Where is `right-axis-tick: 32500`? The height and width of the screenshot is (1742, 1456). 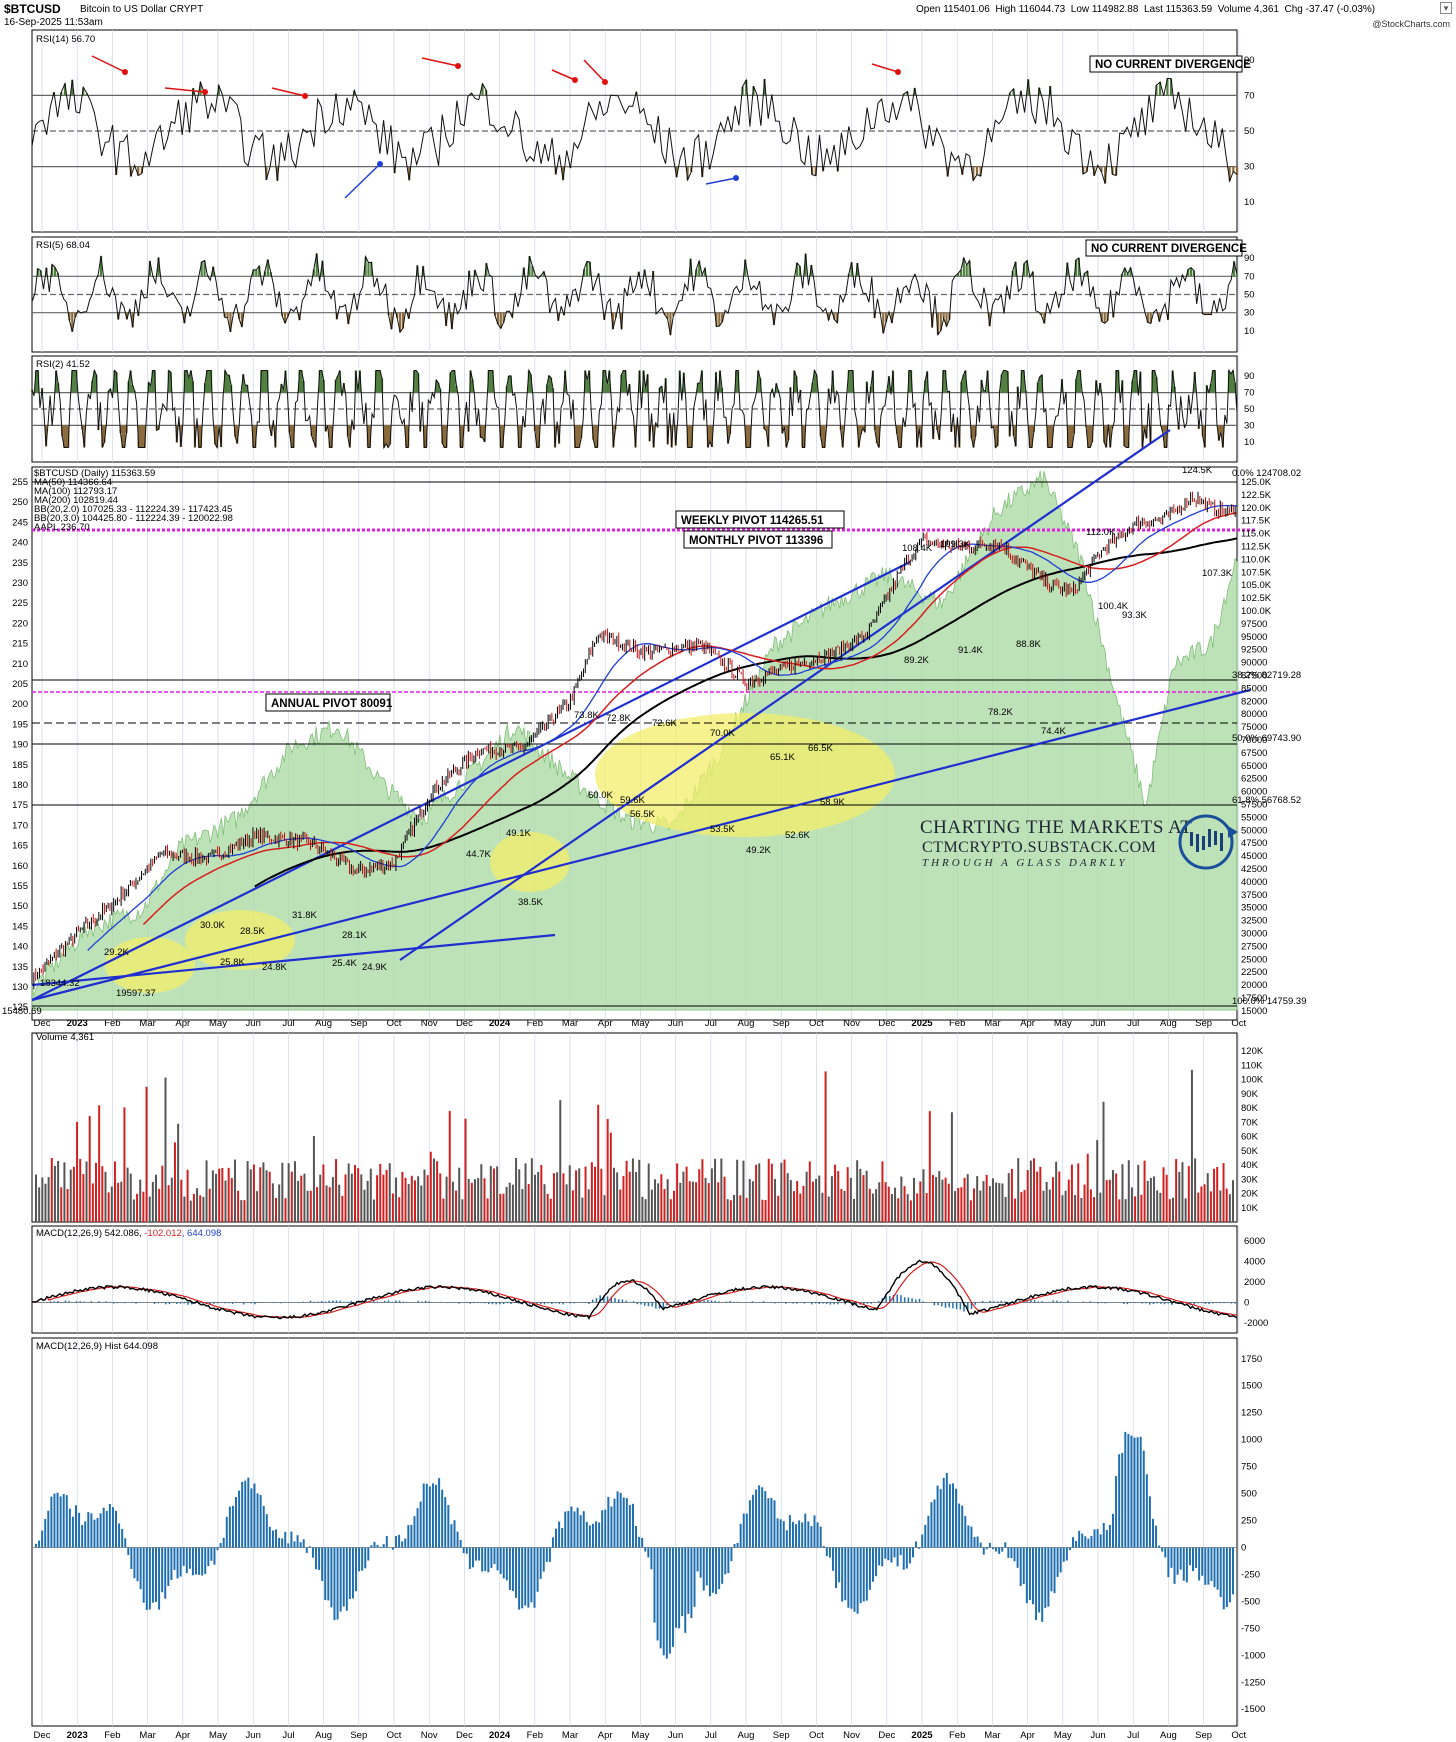 right-axis-tick: 32500 is located at coordinates (1254, 921).